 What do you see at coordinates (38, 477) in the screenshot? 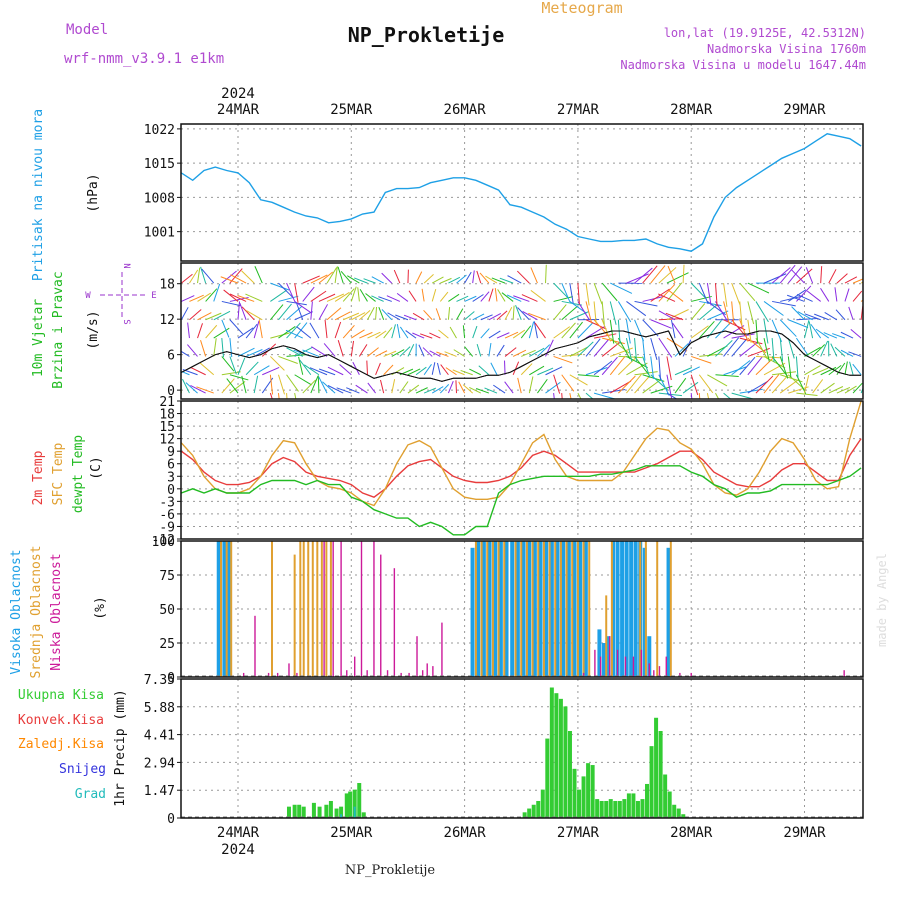
I see `temp-title-1: 2m Temp` at bounding box center [38, 477].